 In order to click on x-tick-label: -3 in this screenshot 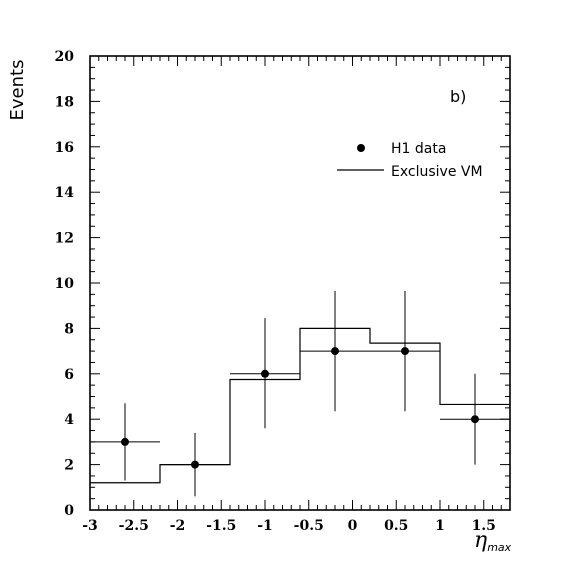, I will do `click(90, 526)`.